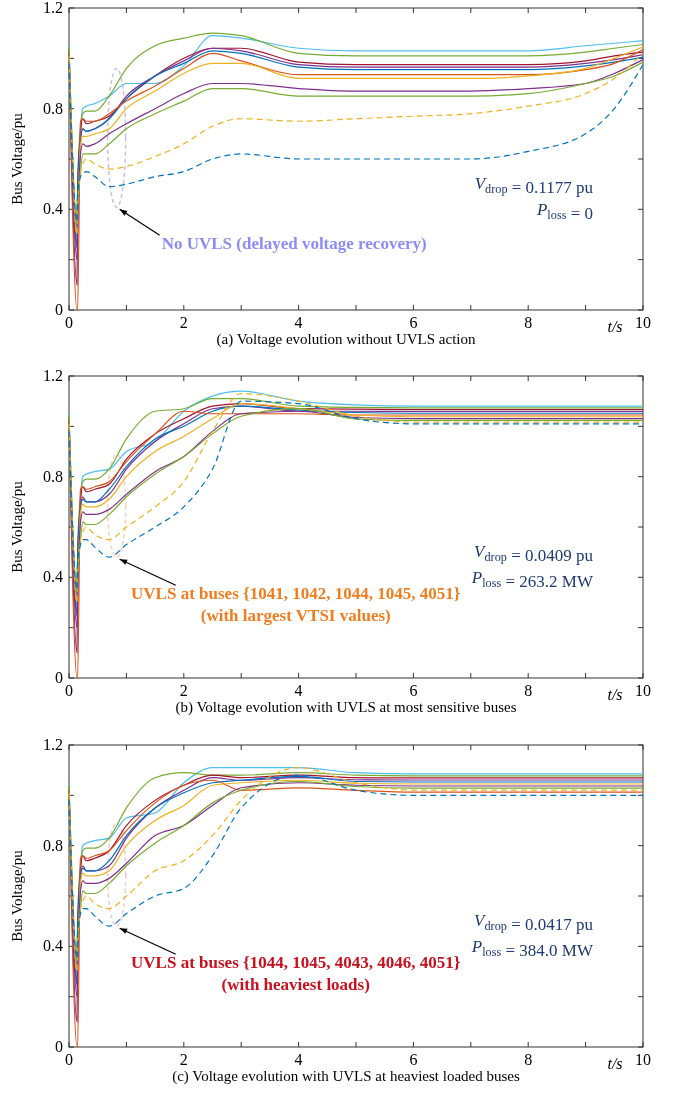 The image size is (688, 1100). I want to click on annotation: P$_{loss}$ = 263.2 MW, so click(532, 580).